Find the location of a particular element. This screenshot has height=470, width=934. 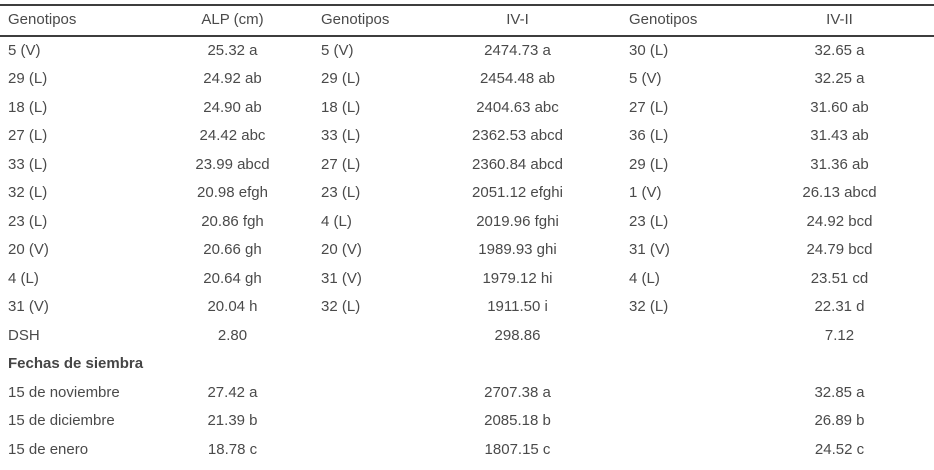

table-row: DSH 2.80 298.86 7.12 is located at coordinates (467, 336).